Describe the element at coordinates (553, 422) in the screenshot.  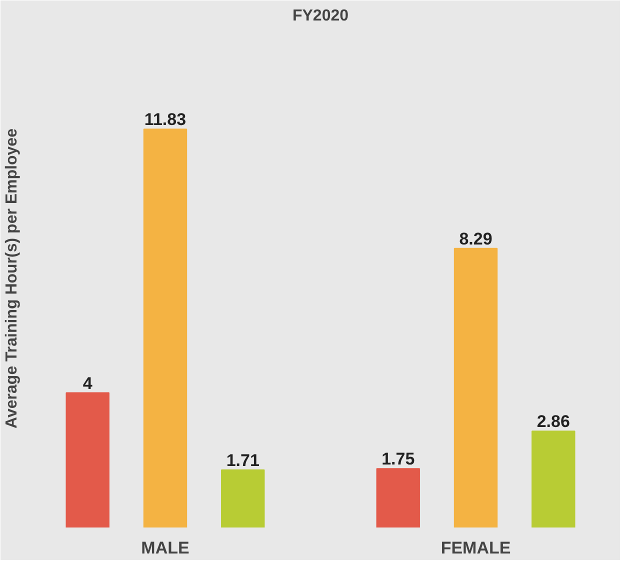
I see `data-label: 2.86` at that location.